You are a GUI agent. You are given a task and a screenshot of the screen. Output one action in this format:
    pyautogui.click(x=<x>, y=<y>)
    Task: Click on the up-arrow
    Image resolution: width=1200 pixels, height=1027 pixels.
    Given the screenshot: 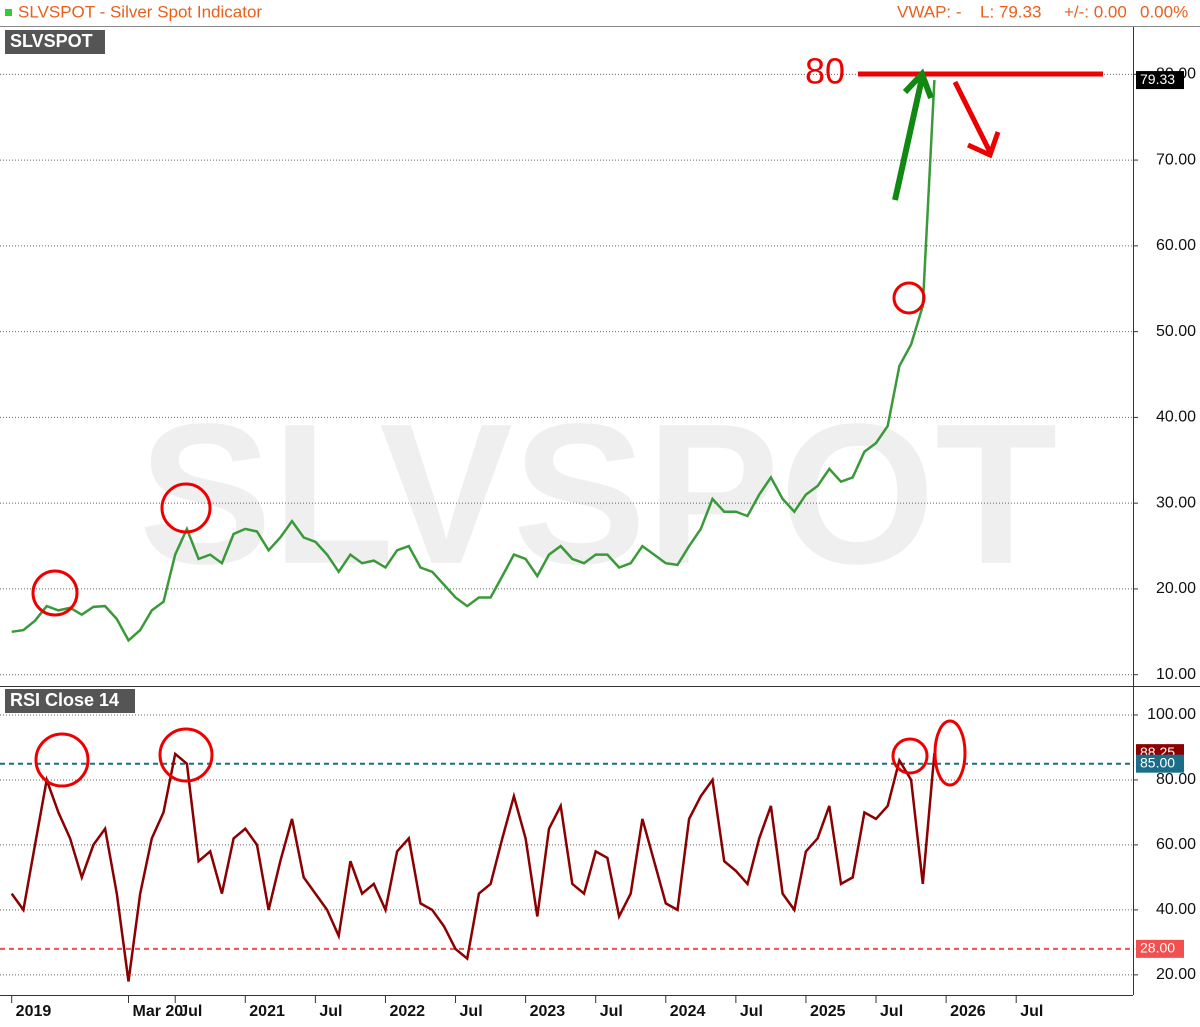 What is the action you would take?
    pyautogui.click(x=913, y=134)
    